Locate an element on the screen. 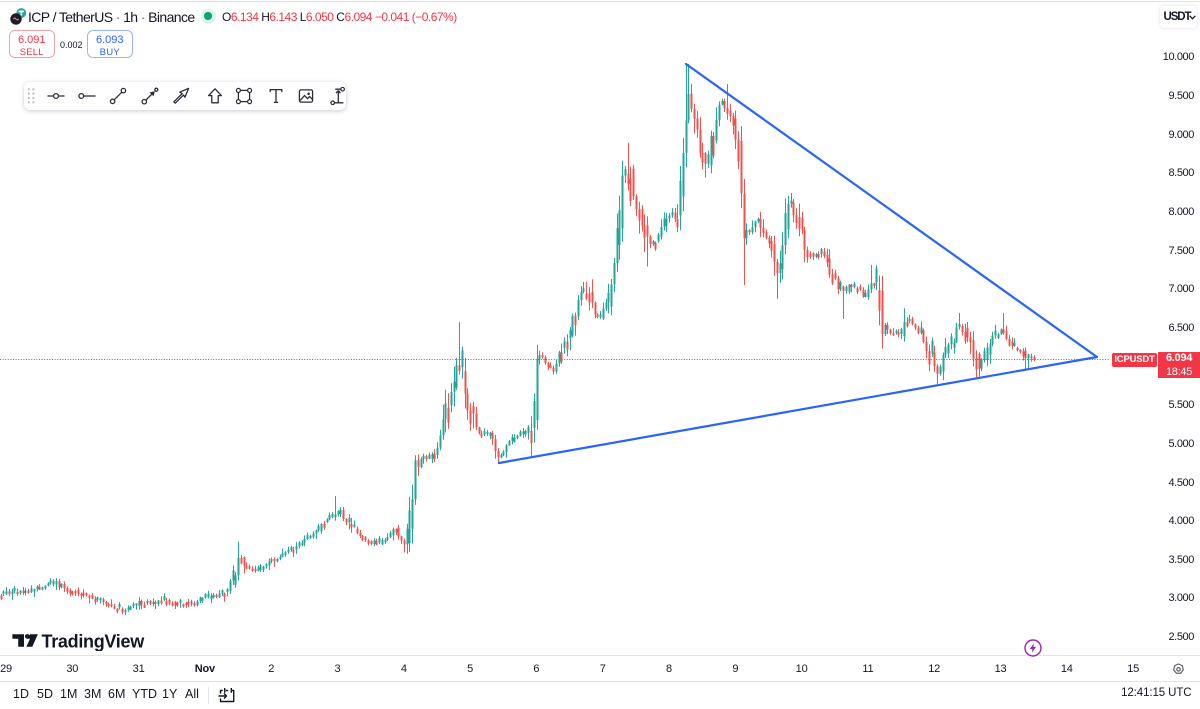  svg-text: TradingView is located at coordinates (94, 642).